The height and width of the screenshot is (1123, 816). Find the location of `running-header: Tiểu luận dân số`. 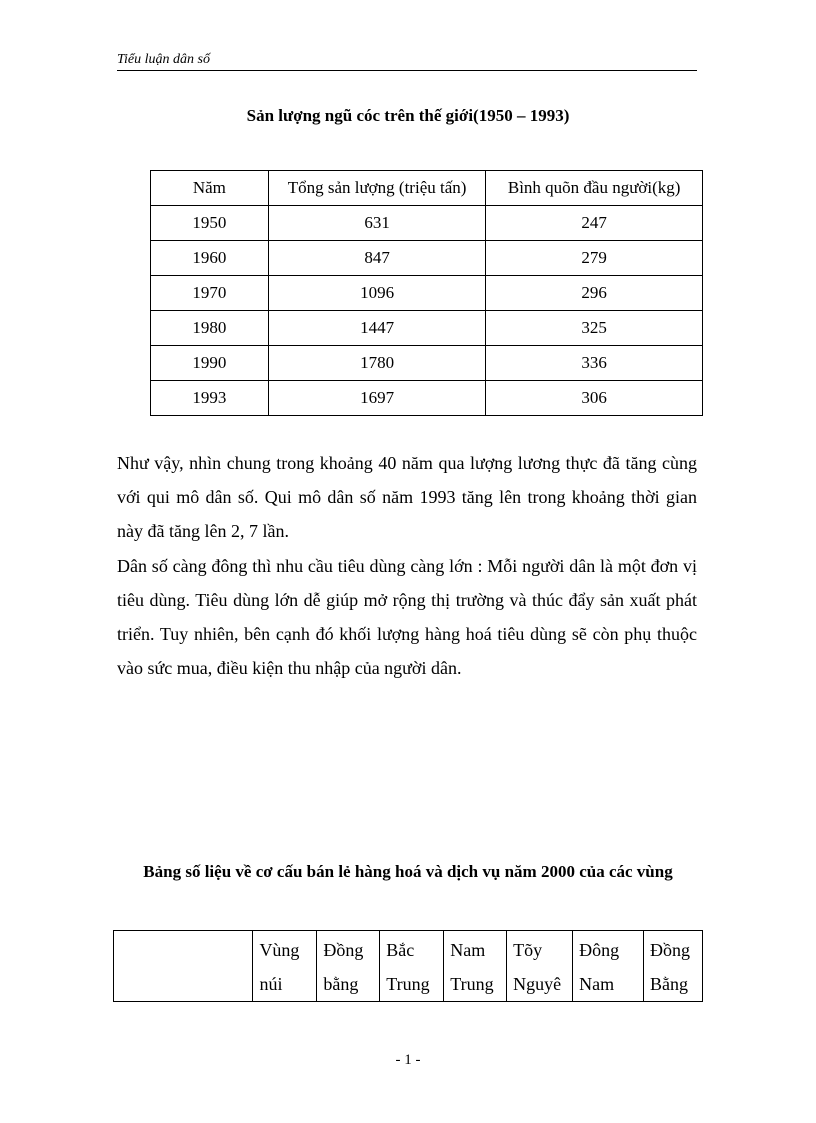

running-header: Tiểu luận dân số is located at coordinates (407, 61).